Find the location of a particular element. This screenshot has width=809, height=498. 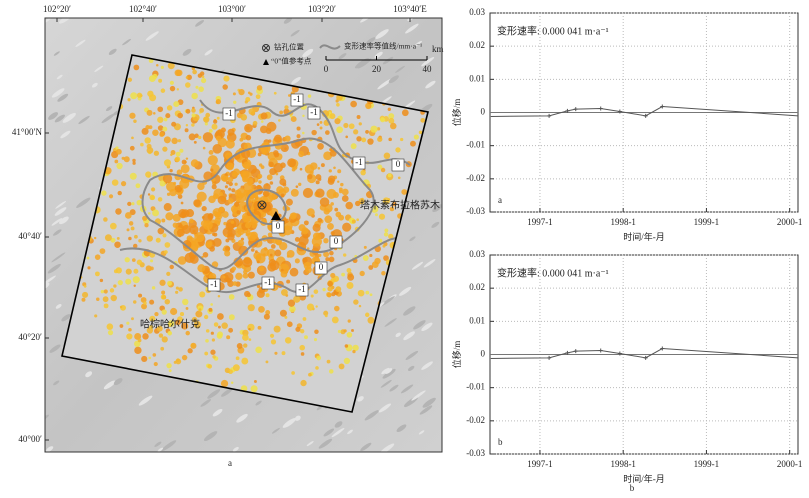

map-y-label: 41°00′N is located at coordinates (27, 132).